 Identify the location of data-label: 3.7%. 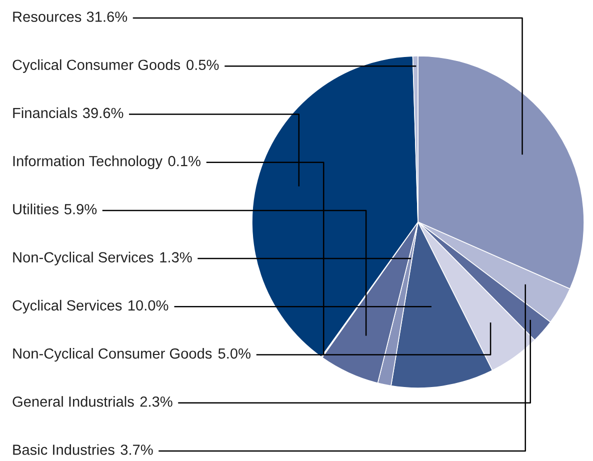
(136, 449).